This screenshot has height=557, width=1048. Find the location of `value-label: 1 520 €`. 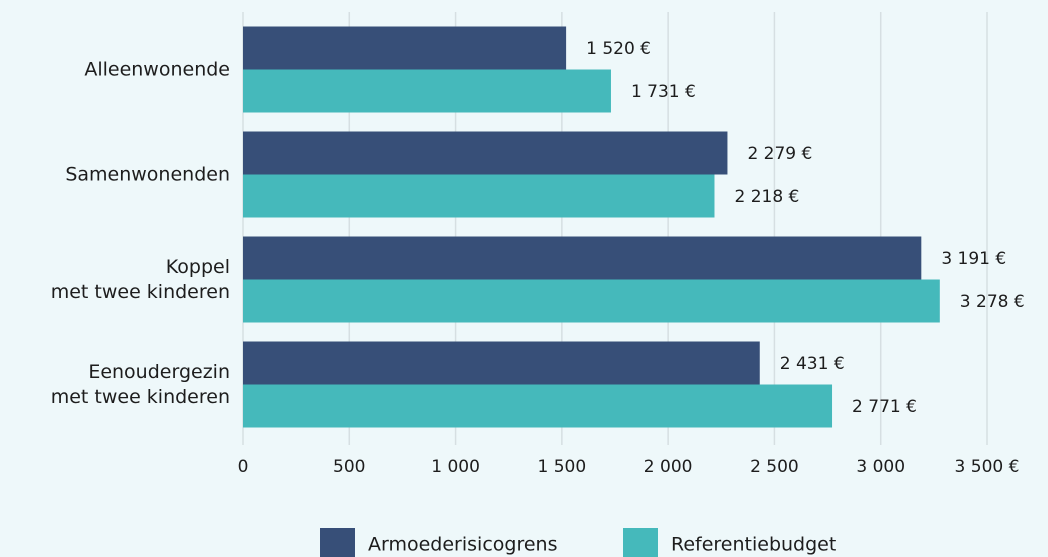

value-label: 1 520 € is located at coordinates (618, 49).